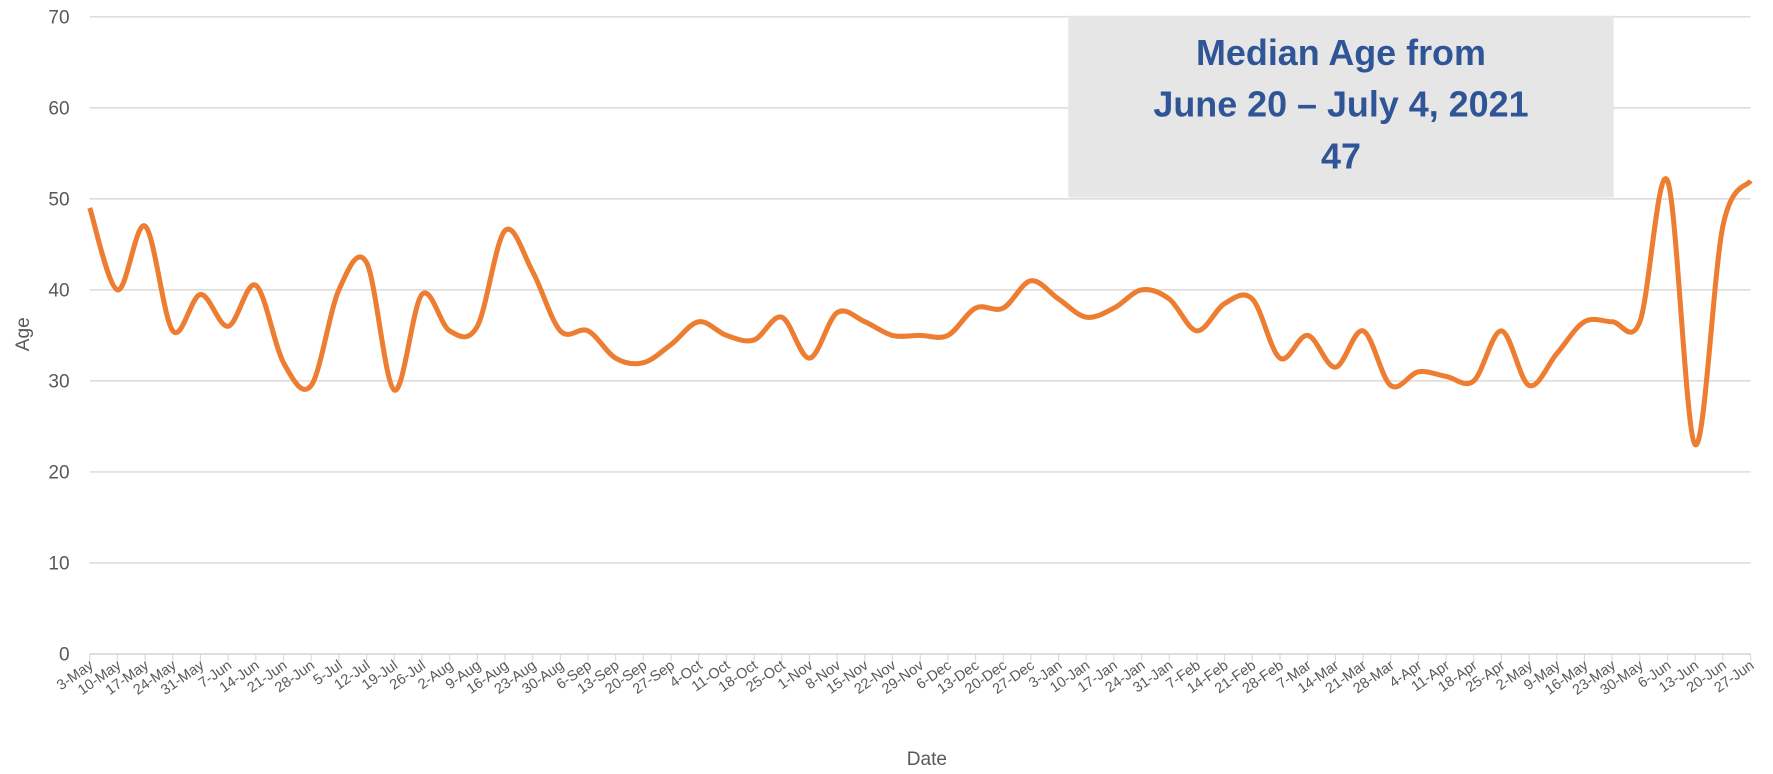 The height and width of the screenshot is (774, 1773). Describe the element at coordinates (58, 473) in the screenshot. I see `y-tick-label: 20` at that location.